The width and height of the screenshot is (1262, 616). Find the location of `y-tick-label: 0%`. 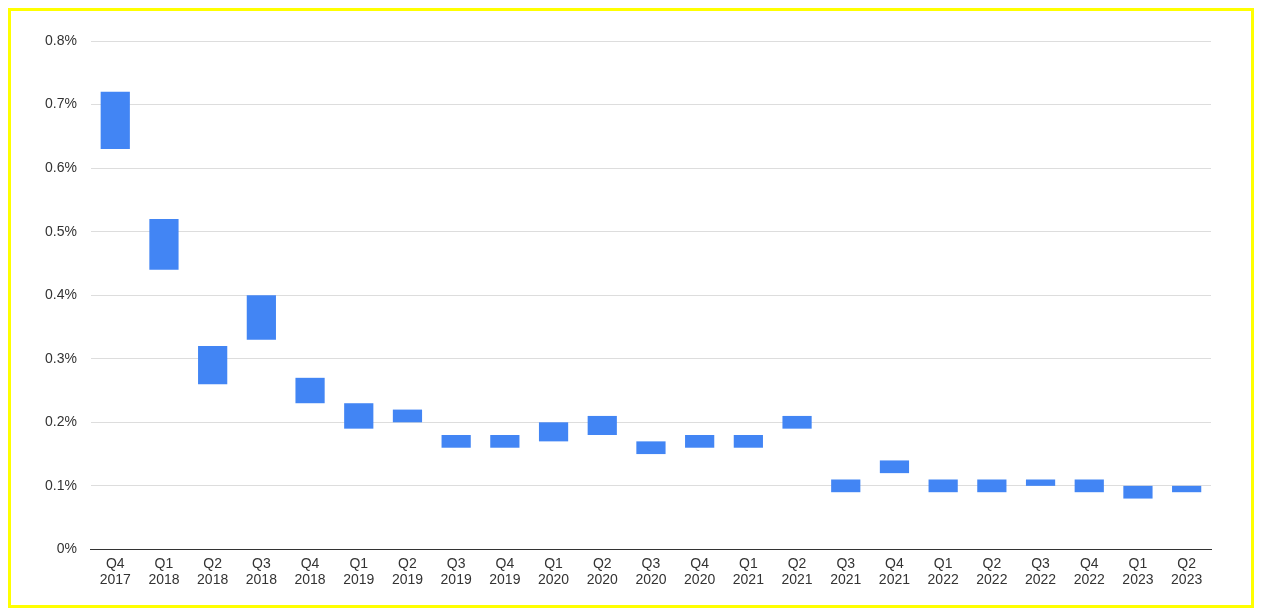

y-tick-label: 0% is located at coordinates (66, 548).